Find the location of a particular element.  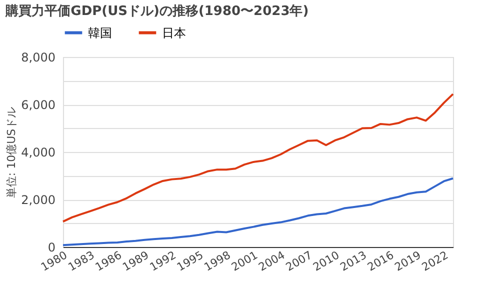

legend-label: 韓国 is located at coordinates (100, 33).